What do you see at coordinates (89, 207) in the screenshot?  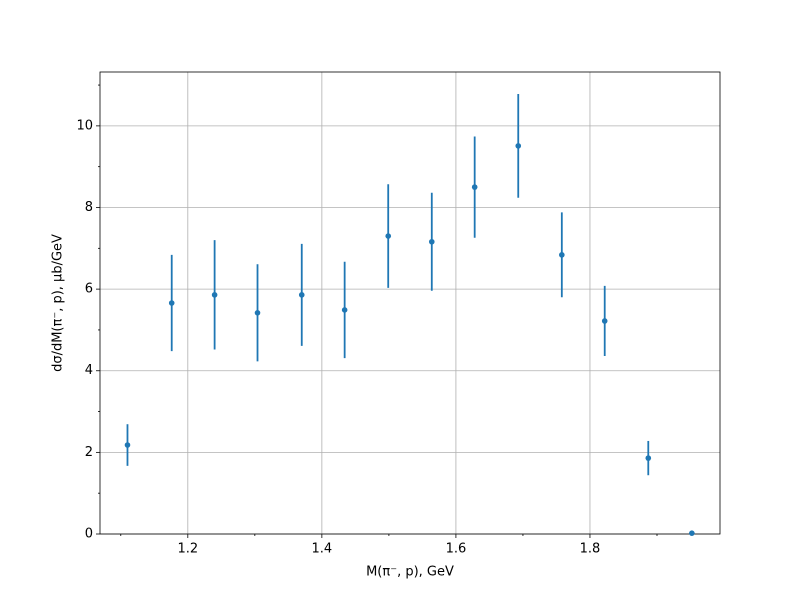 I see `y-tick-label: 8` at bounding box center [89, 207].